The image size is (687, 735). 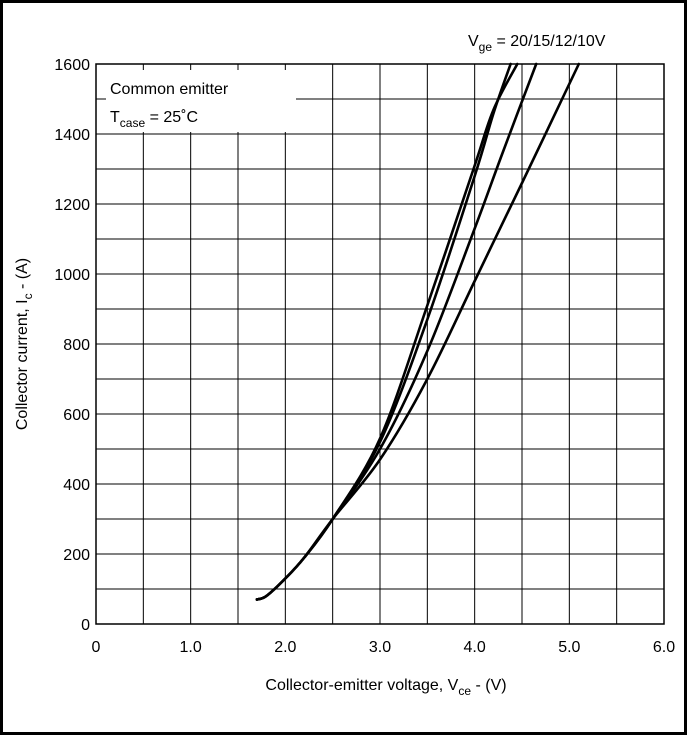 What do you see at coordinates (154, 119) in the screenshot?
I see `annotation-line2: Tcase = 25˚C` at bounding box center [154, 119].